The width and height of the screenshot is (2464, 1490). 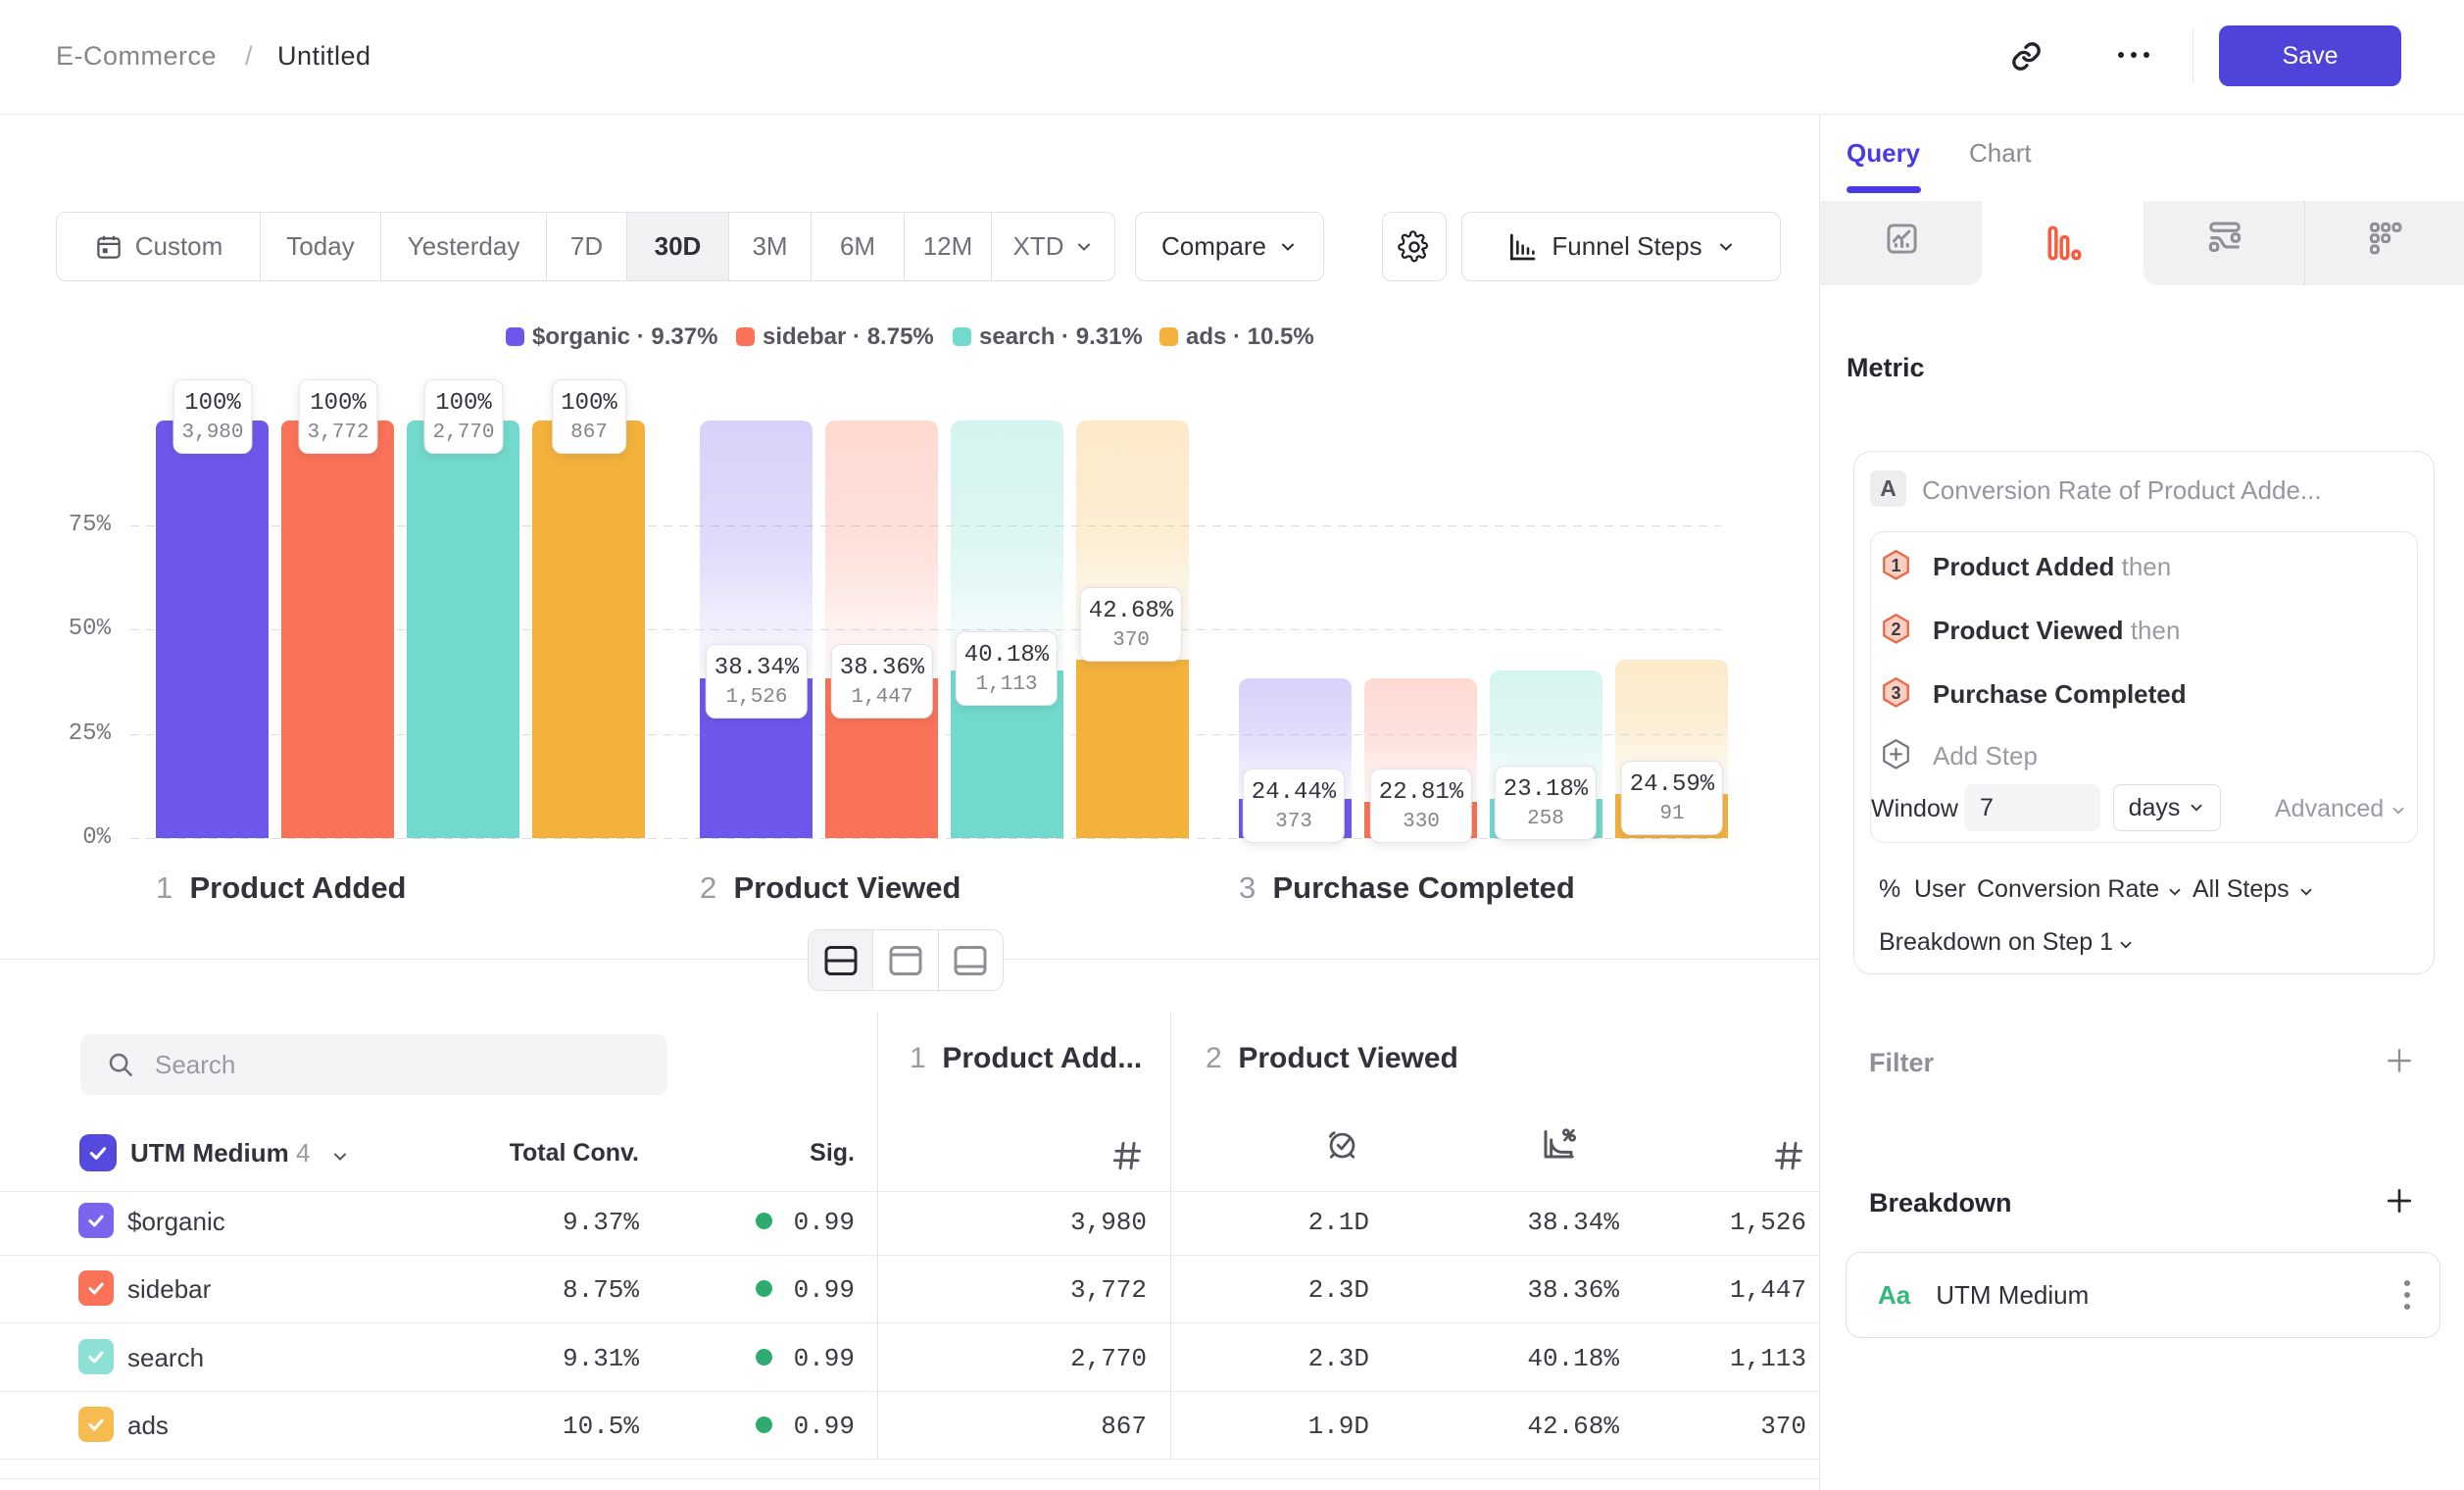 What do you see at coordinates (1896, 693) in the screenshot?
I see `svg-text: 3` at bounding box center [1896, 693].